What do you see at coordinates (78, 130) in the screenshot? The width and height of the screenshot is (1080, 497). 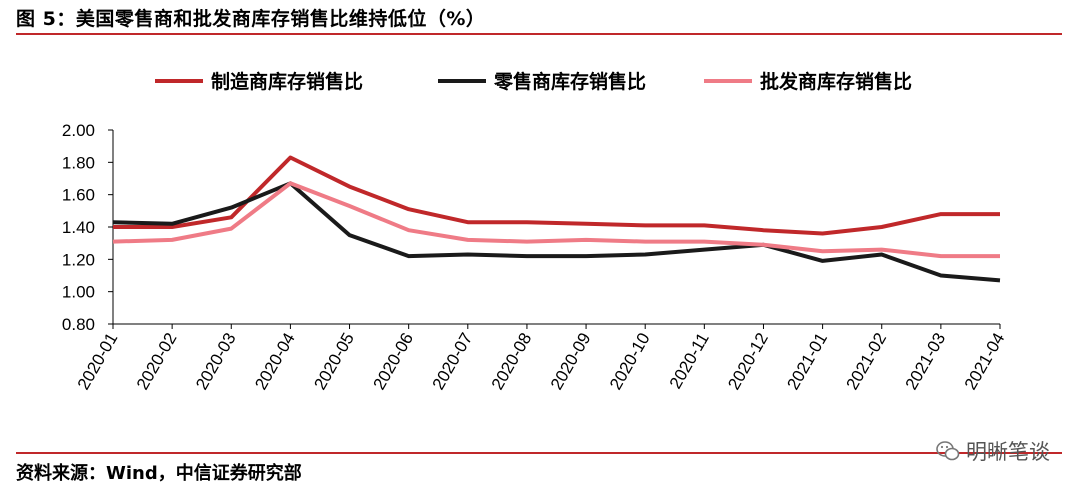 I see `y-tick-label: 2.00` at bounding box center [78, 130].